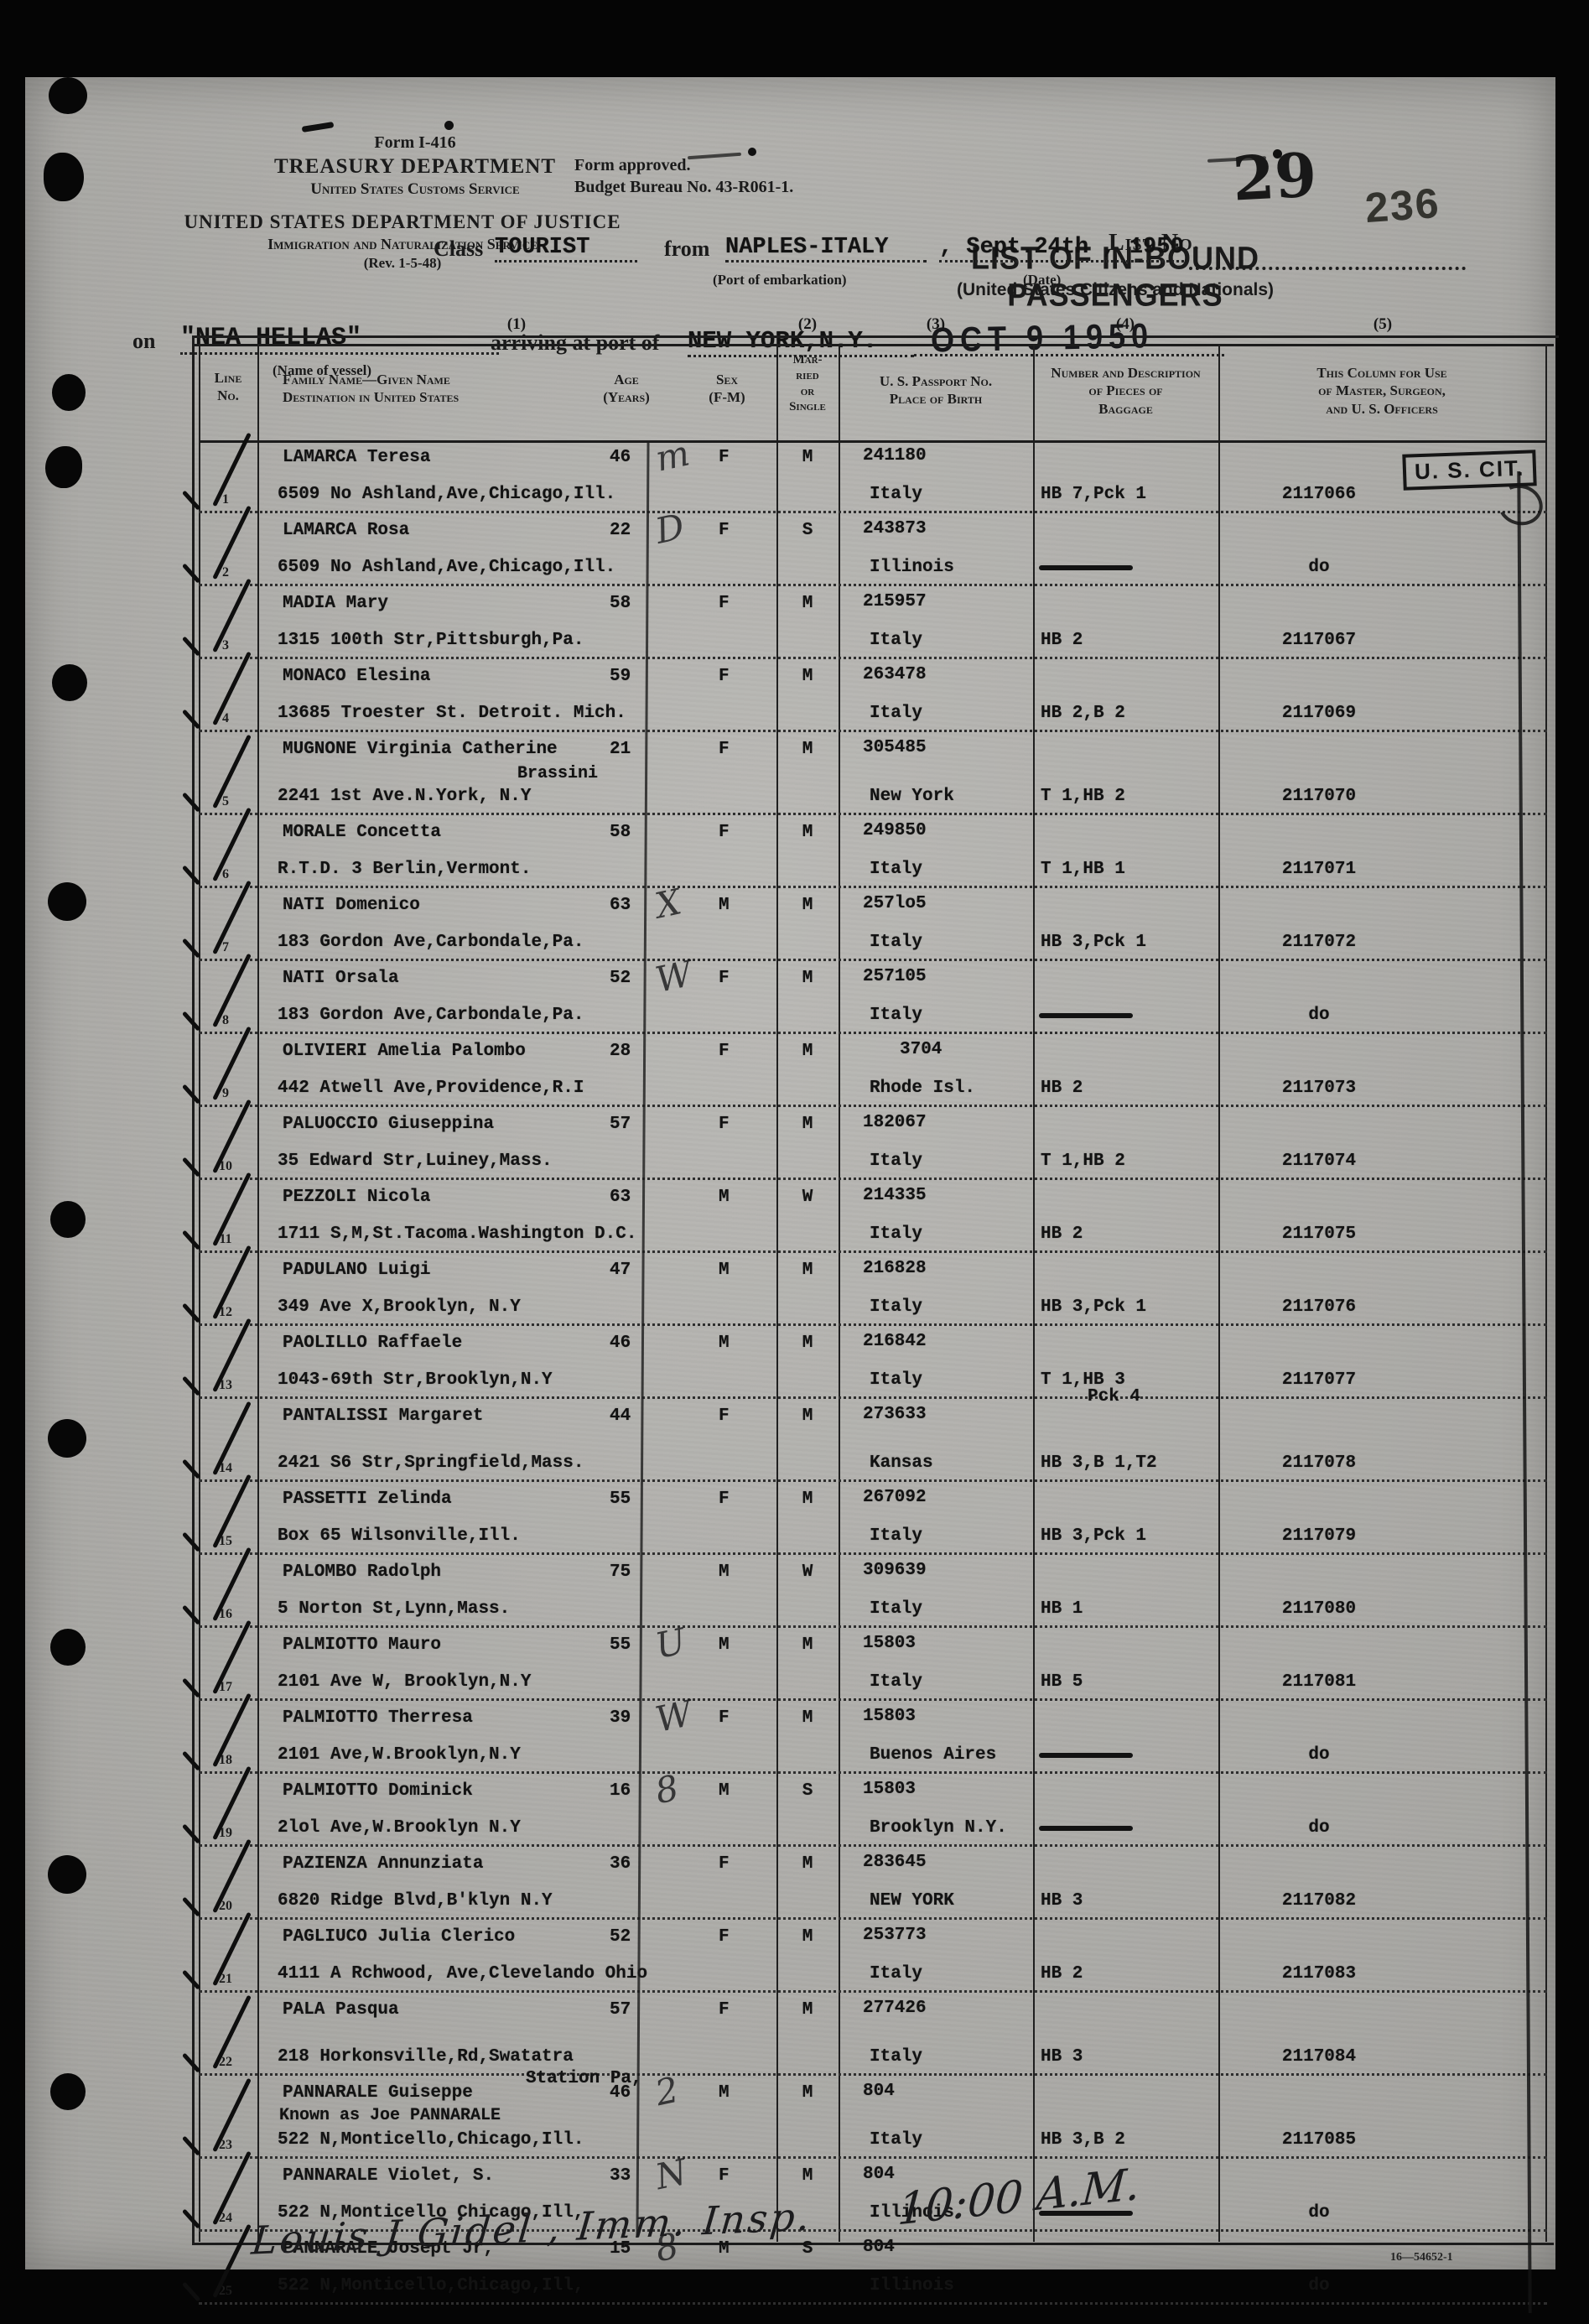 The height and width of the screenshot is (2324, 1589). What do you see at coordinates (431, 942) in the screenshot?
I see `destination-address: 183 Gordon Ave,Carbondale,Pa.` at bounding box center [431, 942].